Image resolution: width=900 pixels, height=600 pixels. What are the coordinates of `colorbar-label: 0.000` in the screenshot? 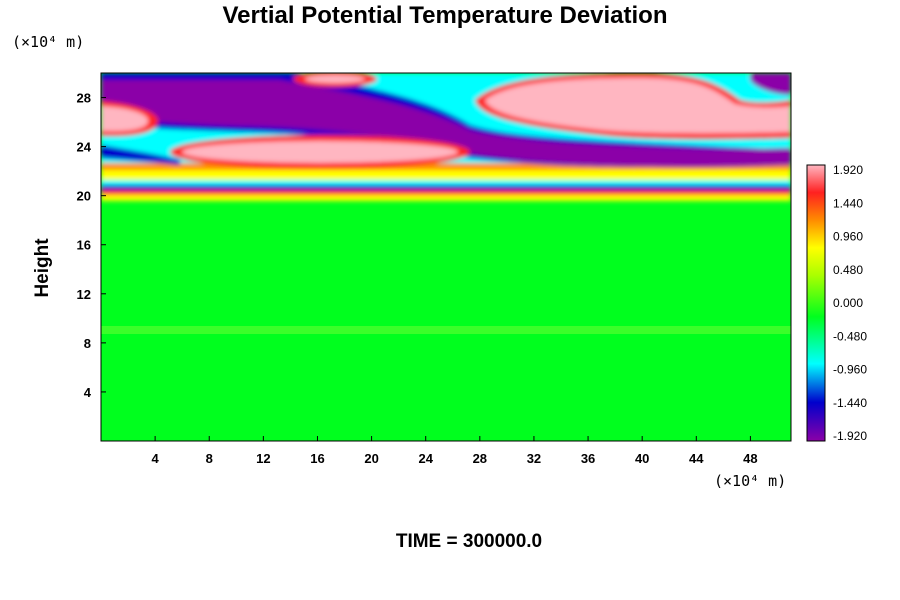 It's located at (848, 303).